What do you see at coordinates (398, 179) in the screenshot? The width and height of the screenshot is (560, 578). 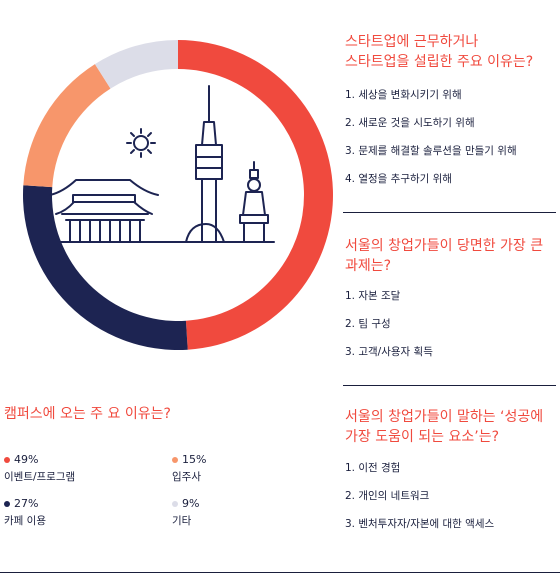 I see `list-item: 4. 열정을 추구하기 위해` at bounding box center [398, 179].